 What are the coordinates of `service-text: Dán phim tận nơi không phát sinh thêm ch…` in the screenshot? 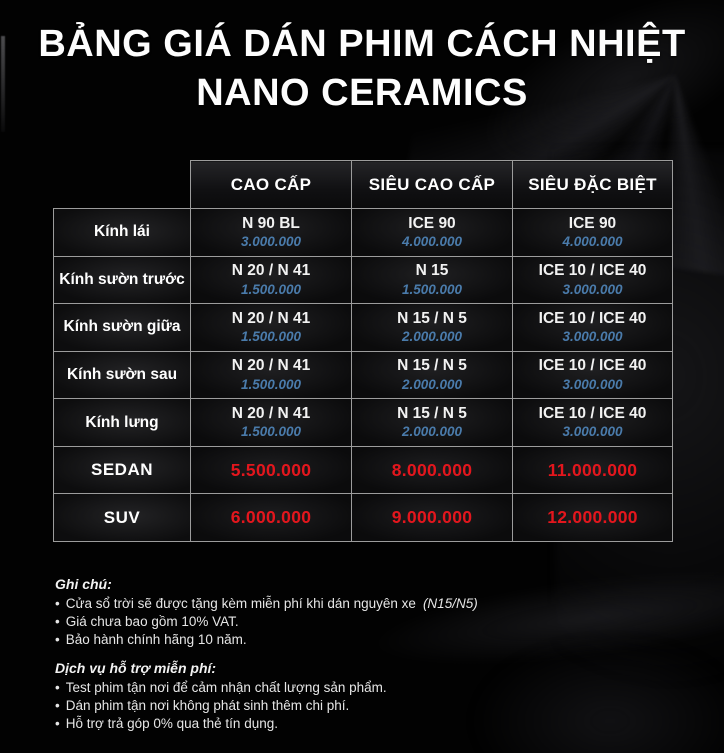 It's located at (207, 705).